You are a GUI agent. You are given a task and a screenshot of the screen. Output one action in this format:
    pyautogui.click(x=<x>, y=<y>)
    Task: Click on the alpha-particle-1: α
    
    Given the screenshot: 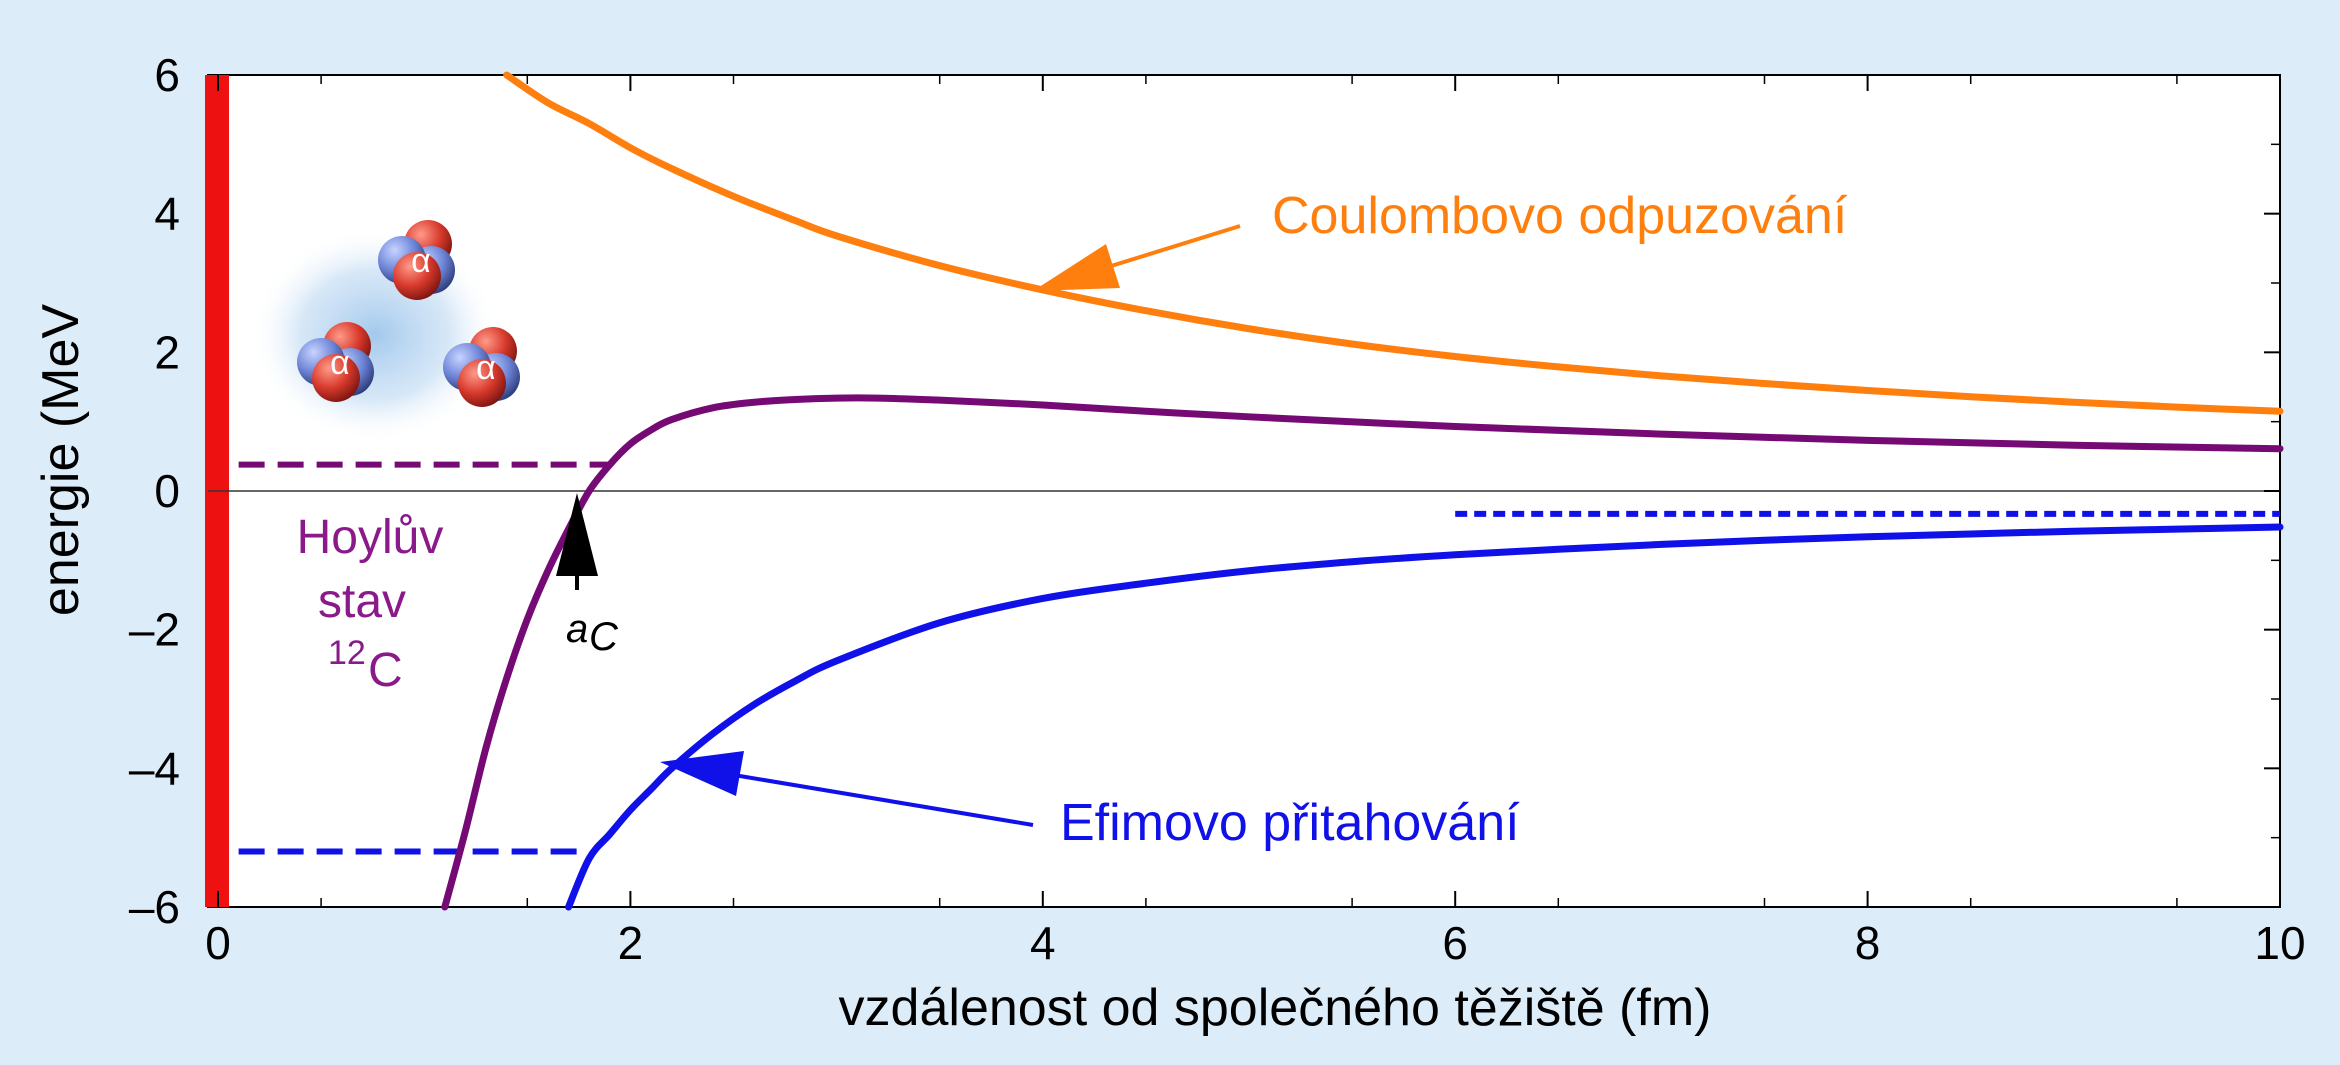 What is the action you would take?
    pyautogui.click(x=335, y=362)
    